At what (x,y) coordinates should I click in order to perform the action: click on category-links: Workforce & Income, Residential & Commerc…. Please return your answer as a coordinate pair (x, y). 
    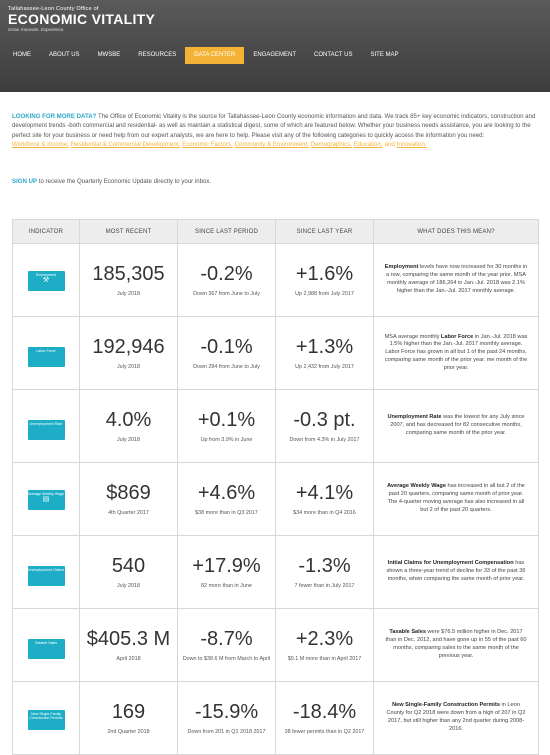
    Looking at the image, I should click on (220, 144).